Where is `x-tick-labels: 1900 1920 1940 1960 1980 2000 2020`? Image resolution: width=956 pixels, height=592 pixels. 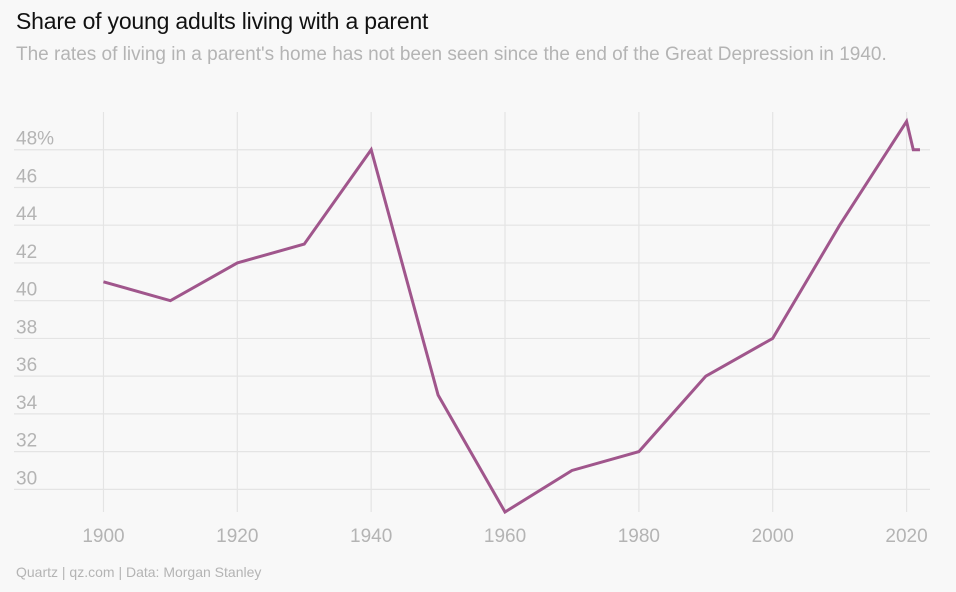 x-tick-labels: 1900 1920 1940 1960 1980 2000 2020 is located at coordinates (504, 536).